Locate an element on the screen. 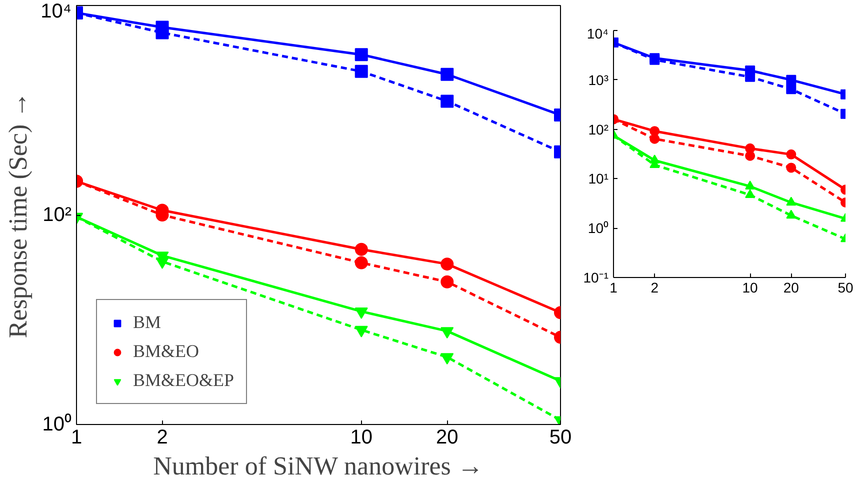  y-axis-title: Response time (Sec) → is located at coordinates (18, 215).